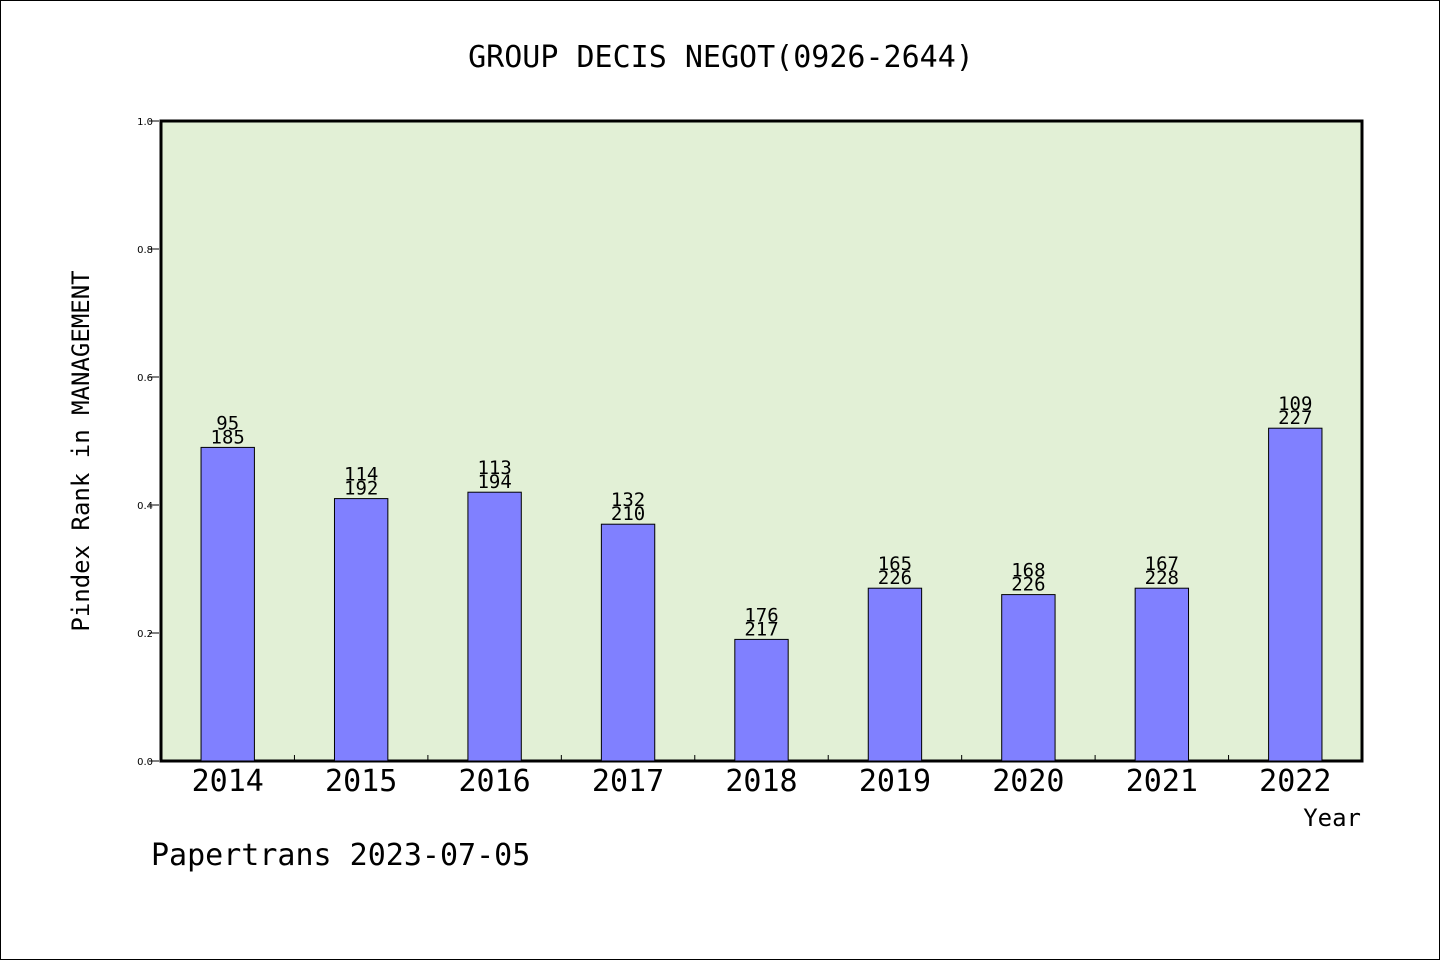 The image size is (1440, 961). Describe the element at coordinates (340, 855) in the screenshot. I see `footer-credit: Papertrans 2023-07-05` at that location.